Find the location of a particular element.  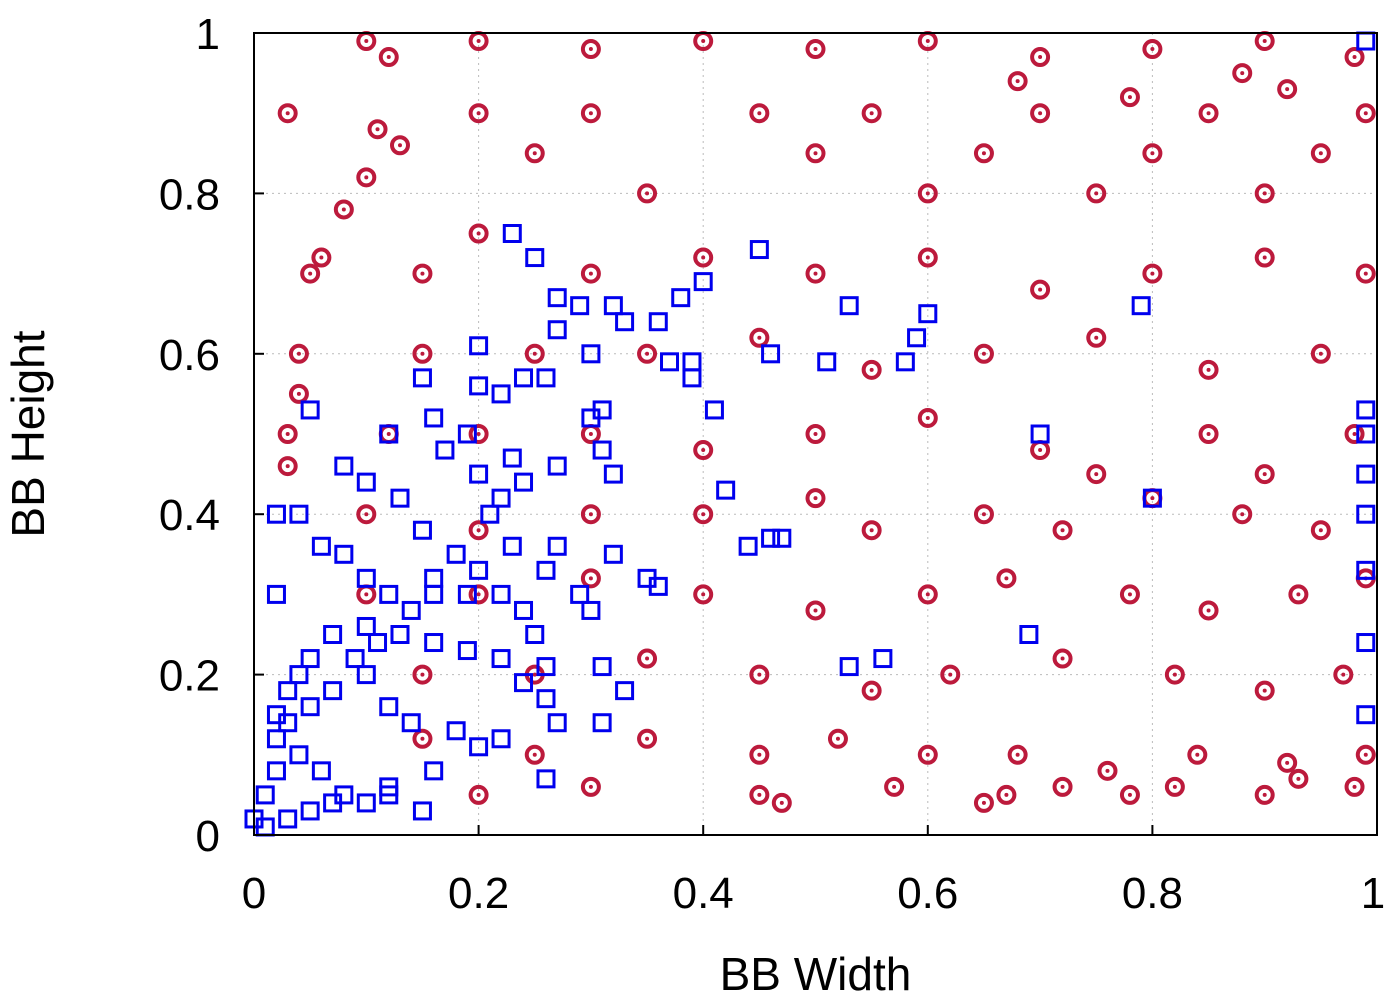

x-tick-label: 0.4 is located at coordinates (703, 893).